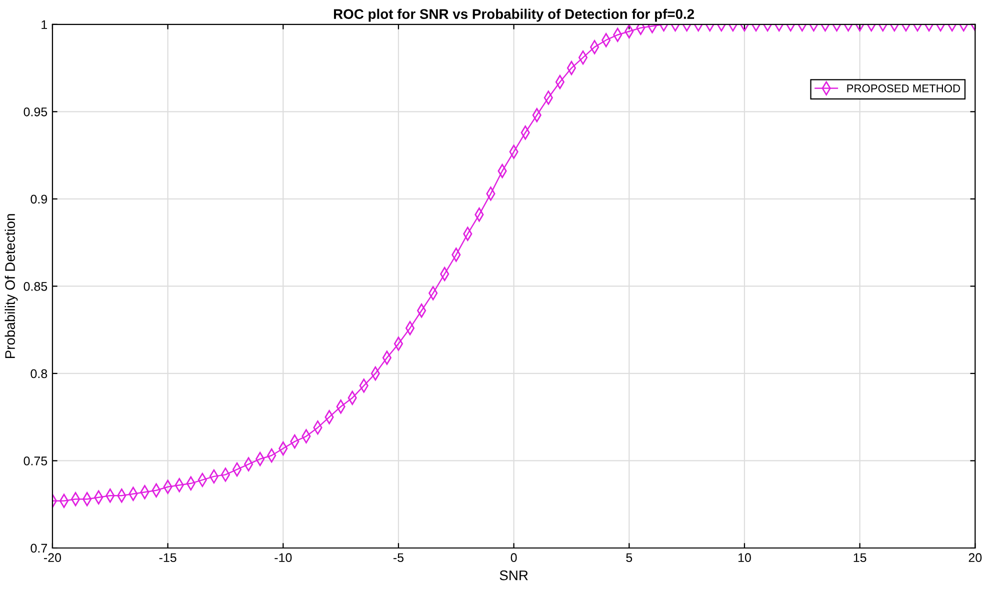 Image resolution: width=990 pixels, height=595 pixels. Describe the element at coordinates (44, 24) in the screenshot. I see `y-tick-label: 1` at that location.